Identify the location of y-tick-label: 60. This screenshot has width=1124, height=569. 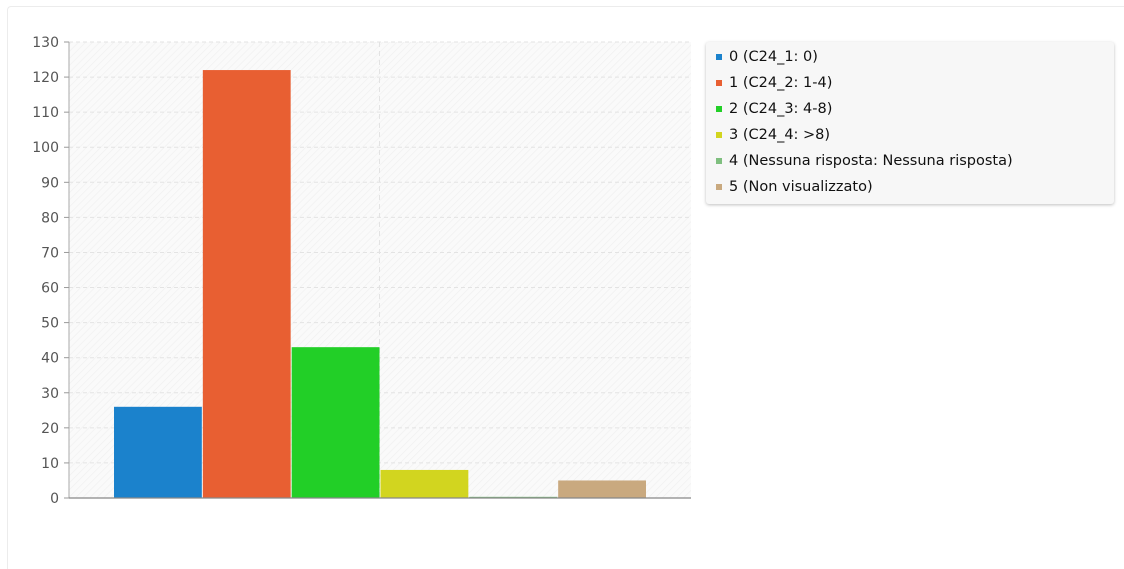
(50, 289).